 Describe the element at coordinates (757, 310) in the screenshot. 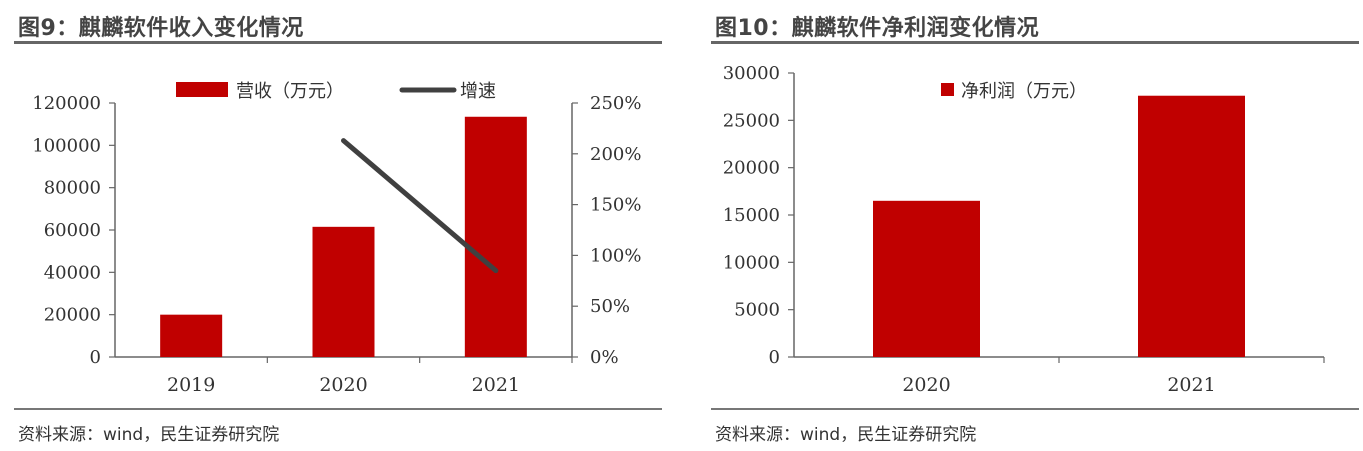

I see `y-tick-label: 5000` at that location.